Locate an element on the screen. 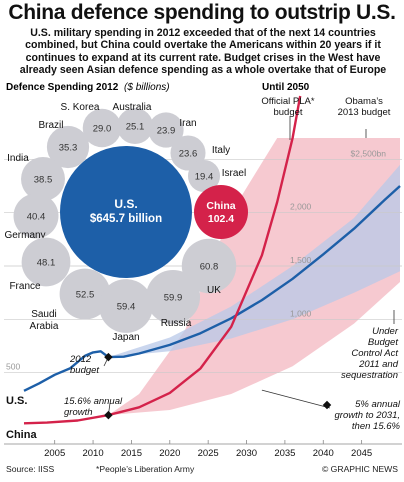 This screenshot has height=482, width=404. leader-line is located at coordinates (296, 399).